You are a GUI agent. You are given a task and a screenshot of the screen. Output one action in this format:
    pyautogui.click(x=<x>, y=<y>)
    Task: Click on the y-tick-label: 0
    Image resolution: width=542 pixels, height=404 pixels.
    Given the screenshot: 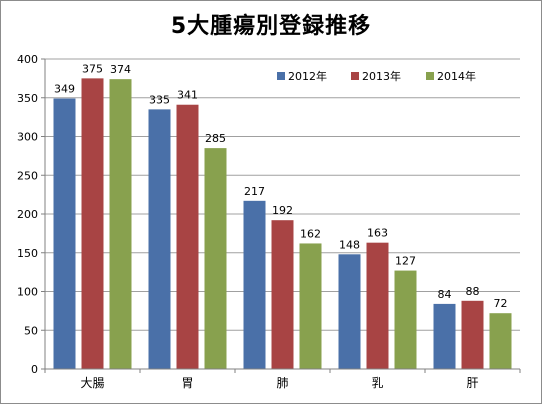 What is the action you would take?
    pyautogui.click(x=34, y=369)
    